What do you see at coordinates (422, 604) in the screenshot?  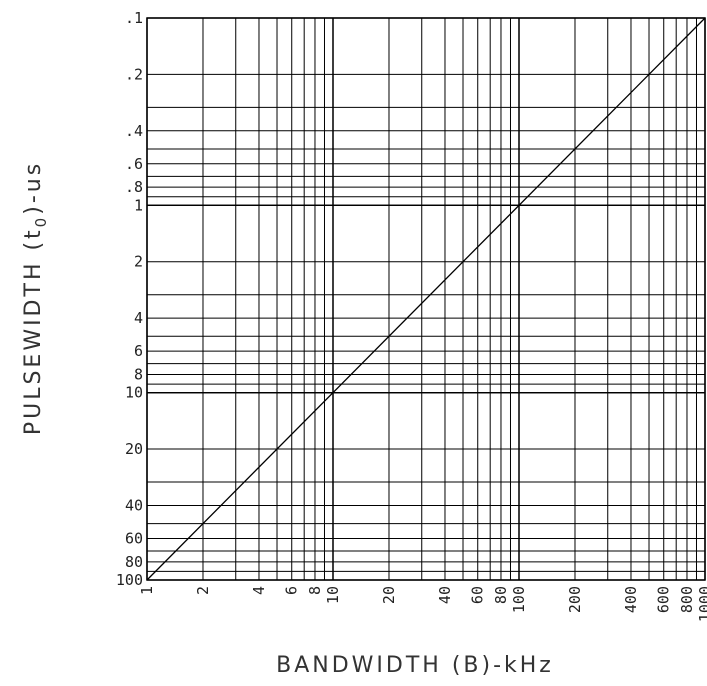 I see `x-tick-labels: 1 2 4 6 8 10 20 40 60 80 100 200 400 600 800 1000` at bounding box center [422, 604].